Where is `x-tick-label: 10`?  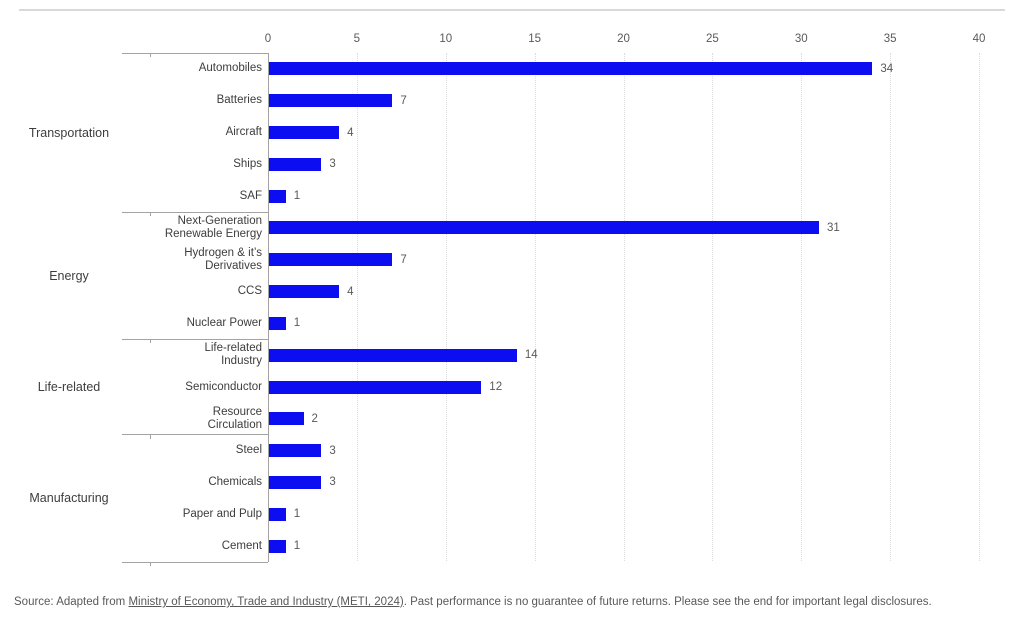 x-tick-label: 10 is located at coordinates (446, 39).